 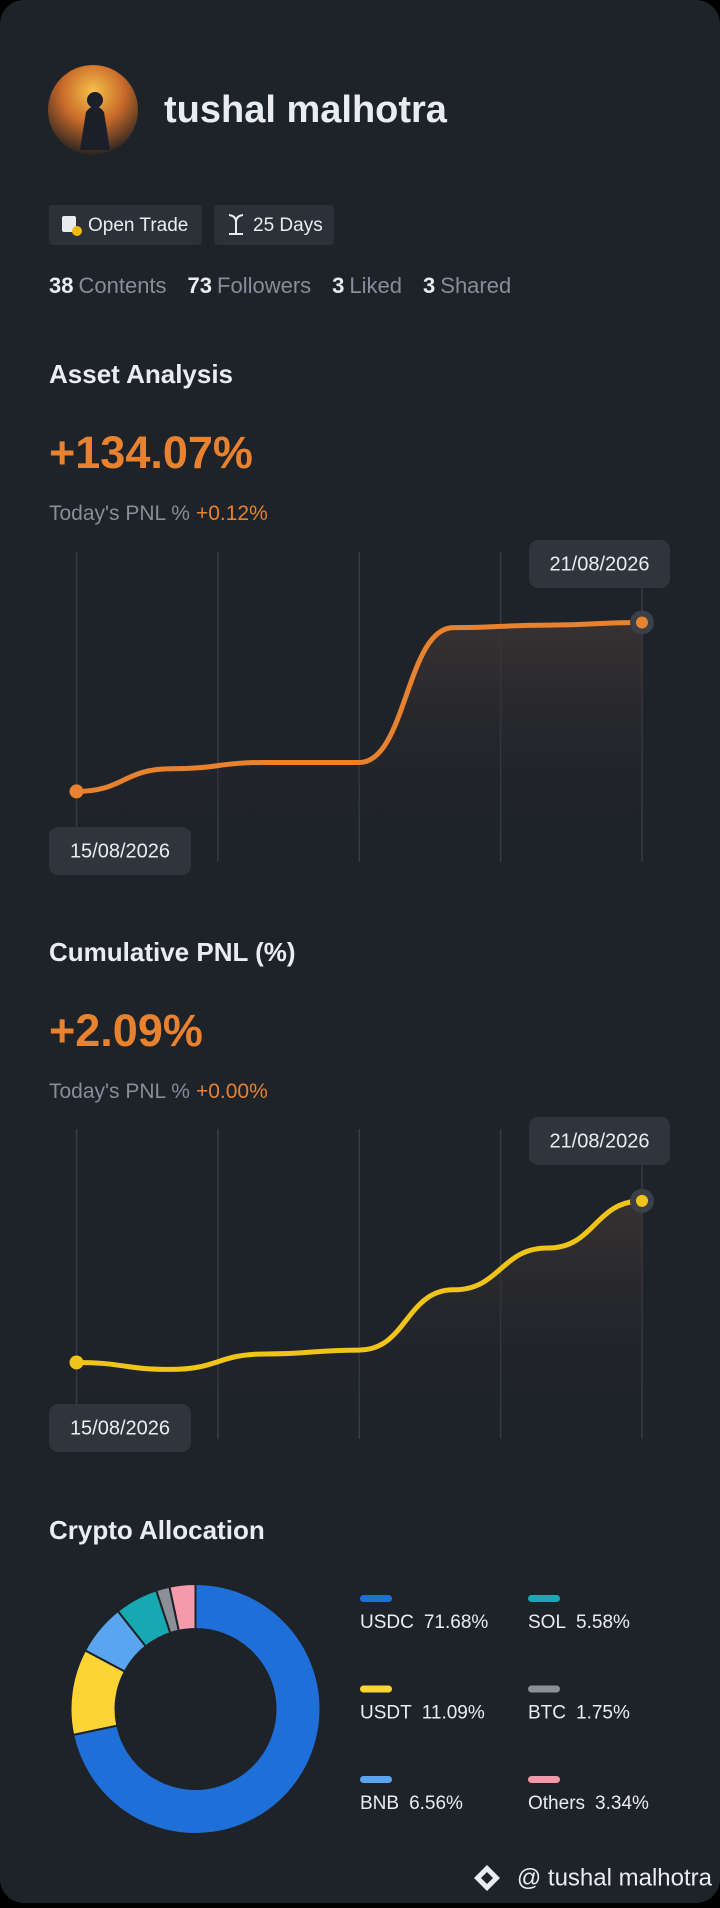 I want to click on stat-label: Shared, so click(x=475, y=285).